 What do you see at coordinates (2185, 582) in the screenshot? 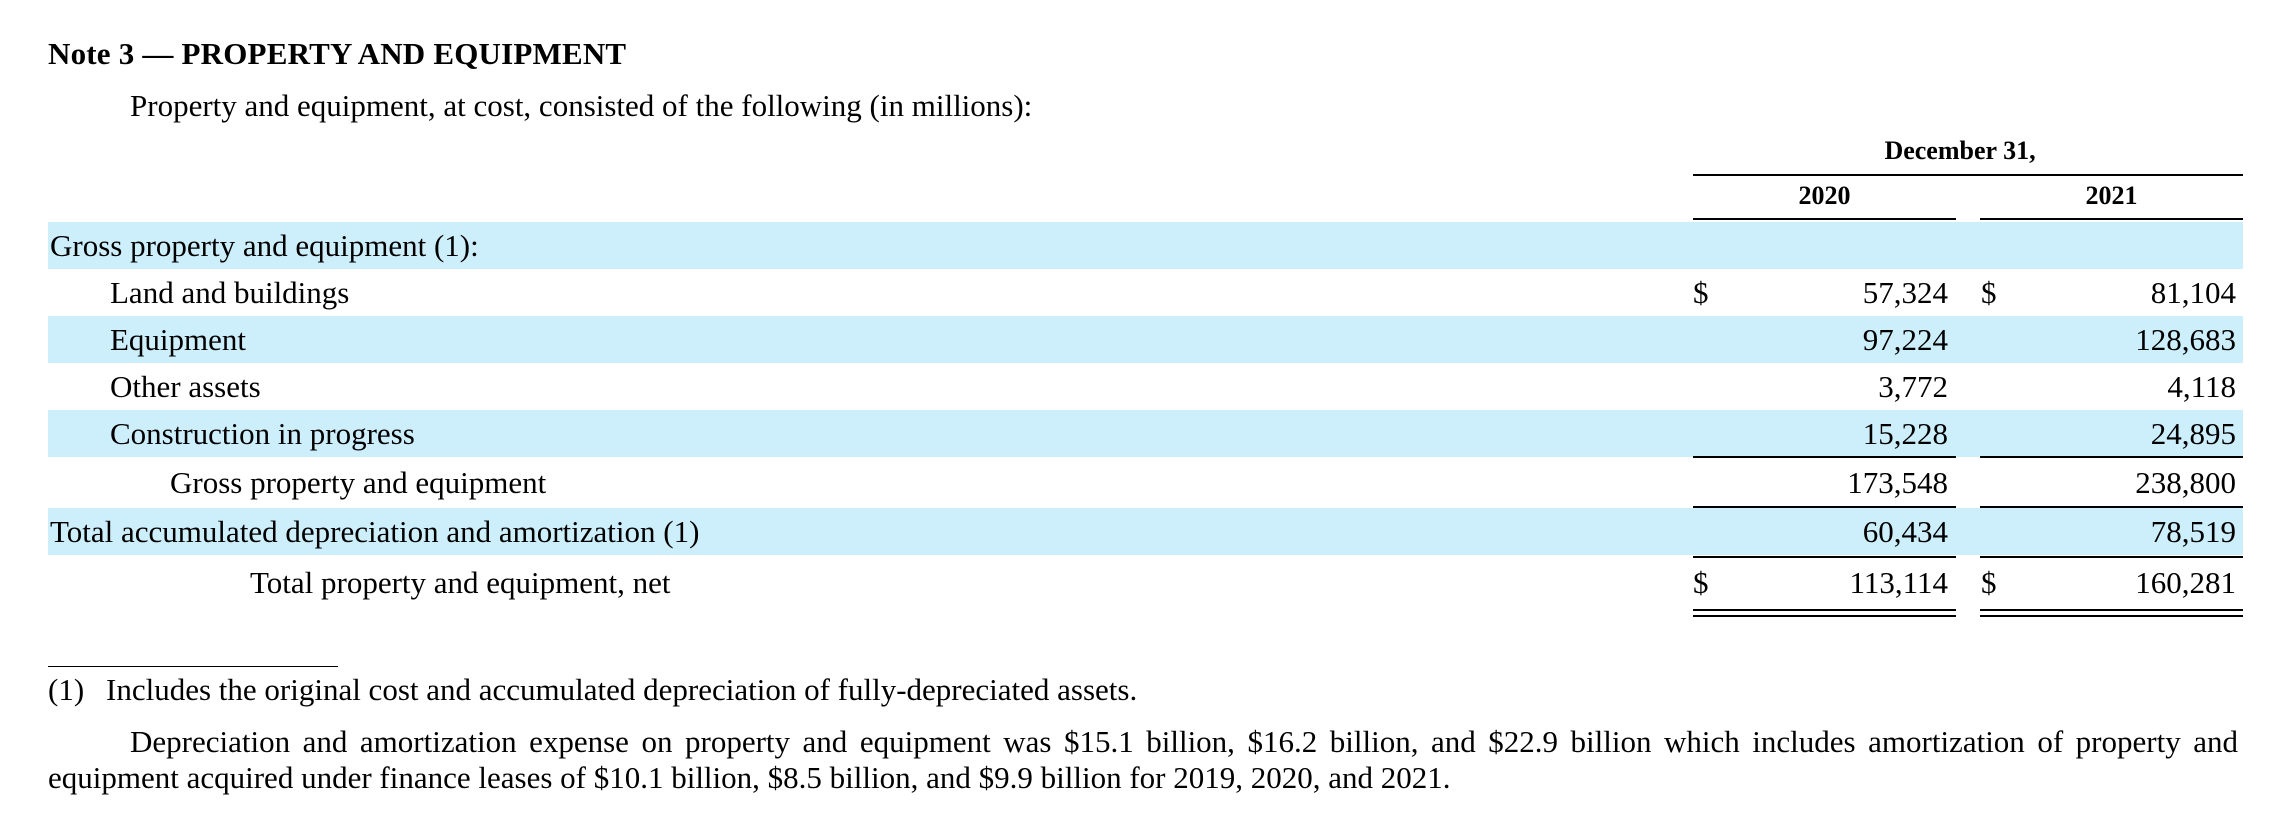
I see `value-2021: 160,281` at bounding box center [2185, 582].